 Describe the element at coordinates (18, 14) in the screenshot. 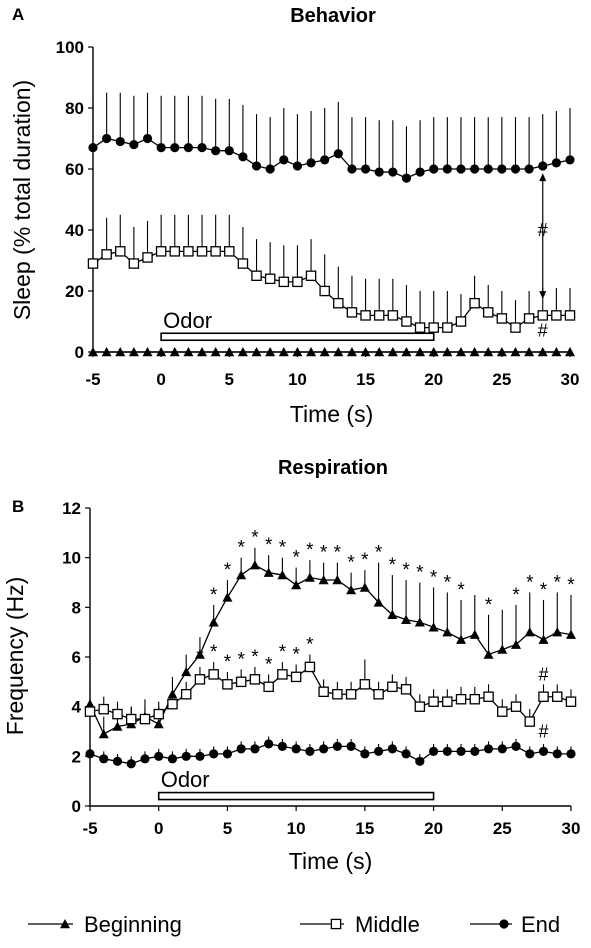

I see `panel-letter: A` at that location.